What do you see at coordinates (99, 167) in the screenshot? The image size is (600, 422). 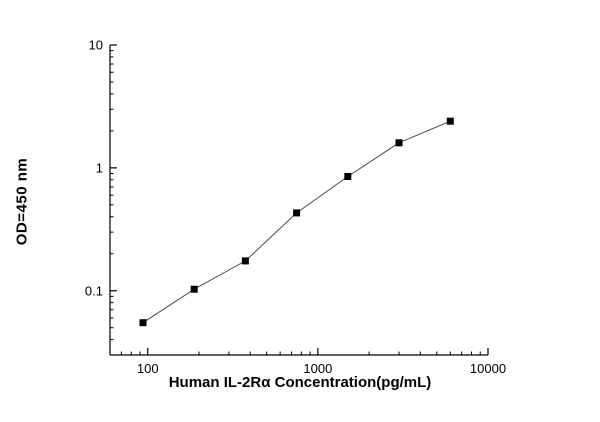 I see `y-tick-label: 1` at bounding box center [99, 167].